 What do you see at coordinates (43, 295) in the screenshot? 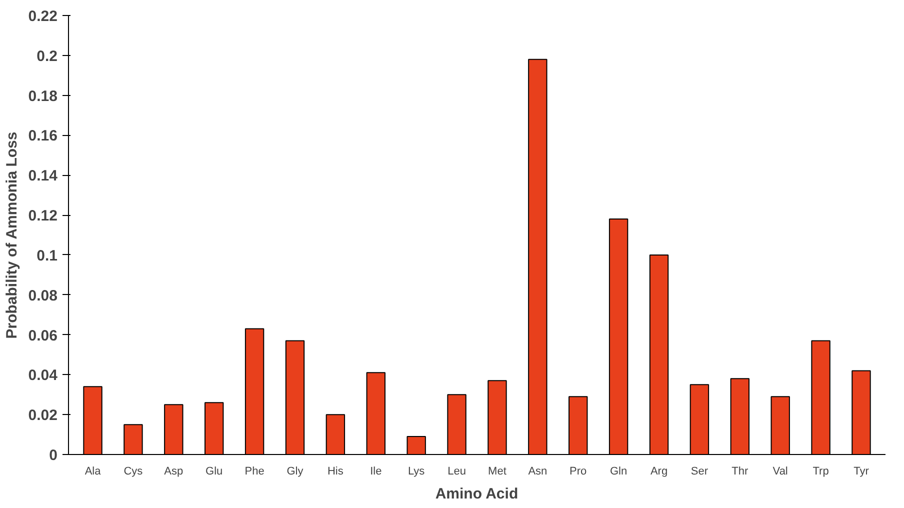
I see `y-tick-label: 0.08` at bounding box center [43, 295].